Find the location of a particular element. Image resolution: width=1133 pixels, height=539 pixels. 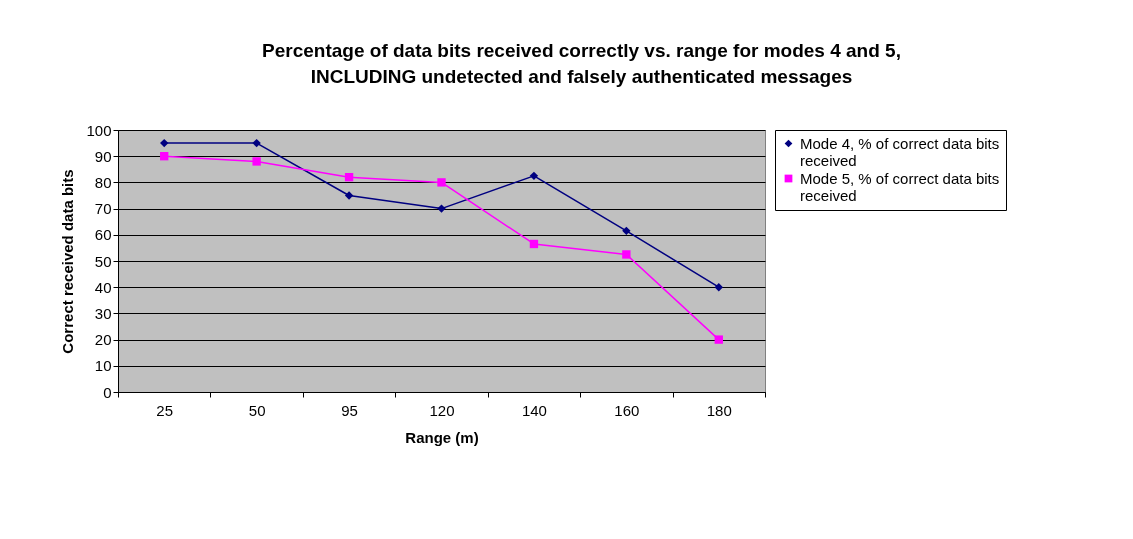

y-tick-label: 20 is located at coordinates (103, 340).